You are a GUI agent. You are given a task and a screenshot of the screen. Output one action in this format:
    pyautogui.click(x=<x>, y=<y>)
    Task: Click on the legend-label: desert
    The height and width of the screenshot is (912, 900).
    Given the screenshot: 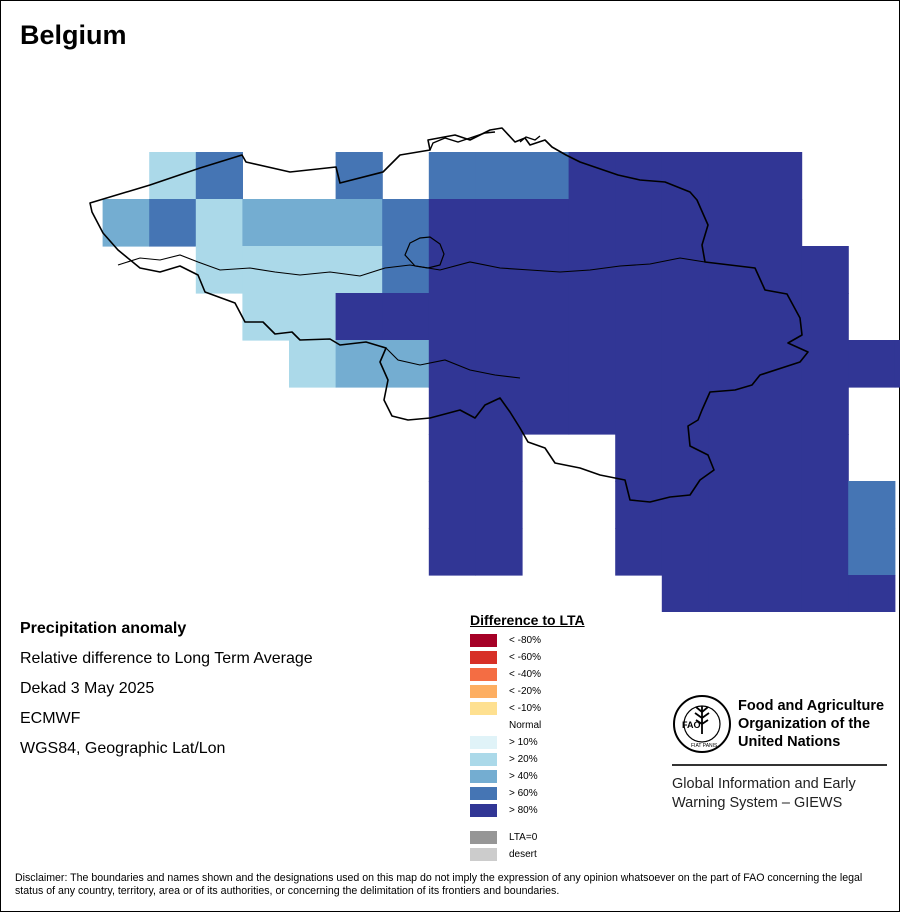 What is the action you would take?
    pyautogui.click(x=523, y=854)
    